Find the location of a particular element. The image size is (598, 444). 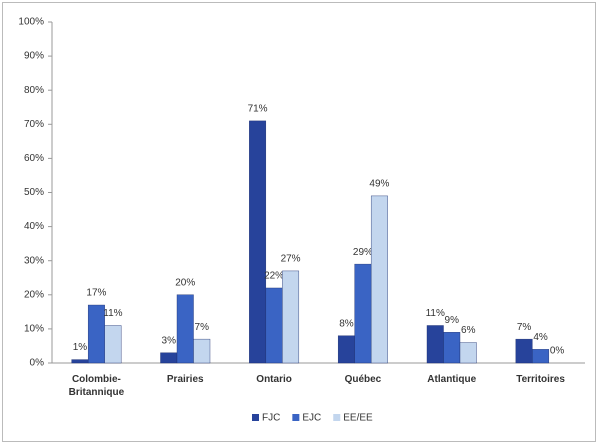

value-label: 0% is located at coordinates (557, 351).